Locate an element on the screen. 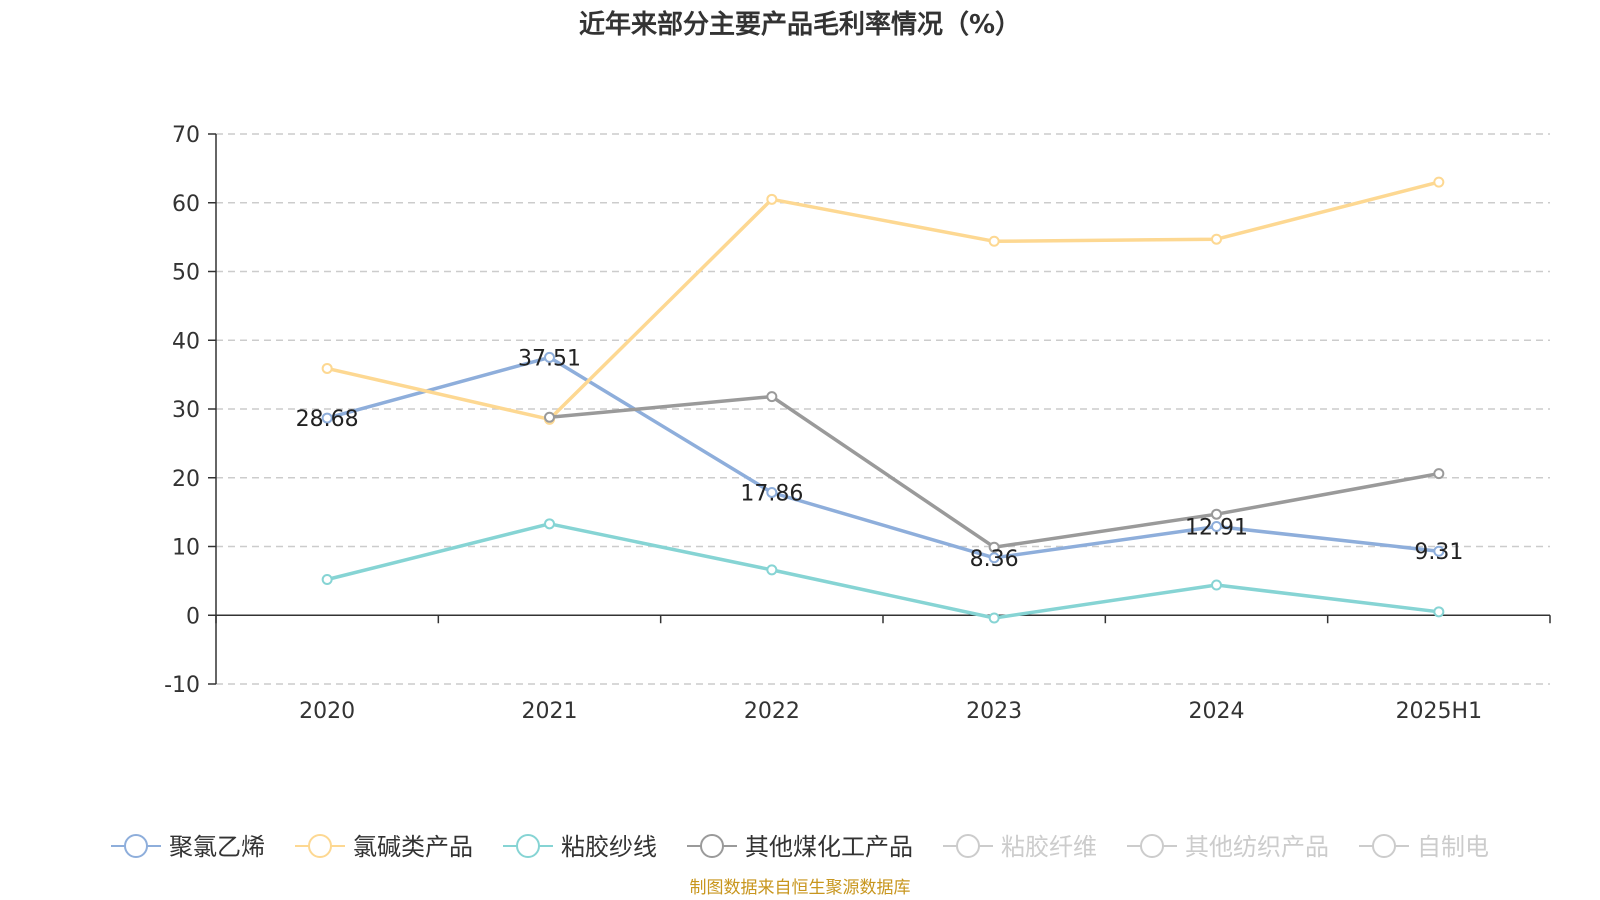 The width and height of the screenshot is (1600, 900). source-note: 制图数据来自恒生聚源数据库 is located at coordinates (800, 888).